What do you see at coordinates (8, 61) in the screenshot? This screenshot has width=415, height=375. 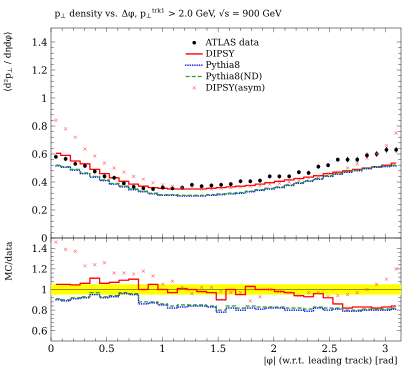 I see `y-axis-title: ⟨d²p$_{⊥}$ / dηdφ⟩` at bounding box center [8, 61].